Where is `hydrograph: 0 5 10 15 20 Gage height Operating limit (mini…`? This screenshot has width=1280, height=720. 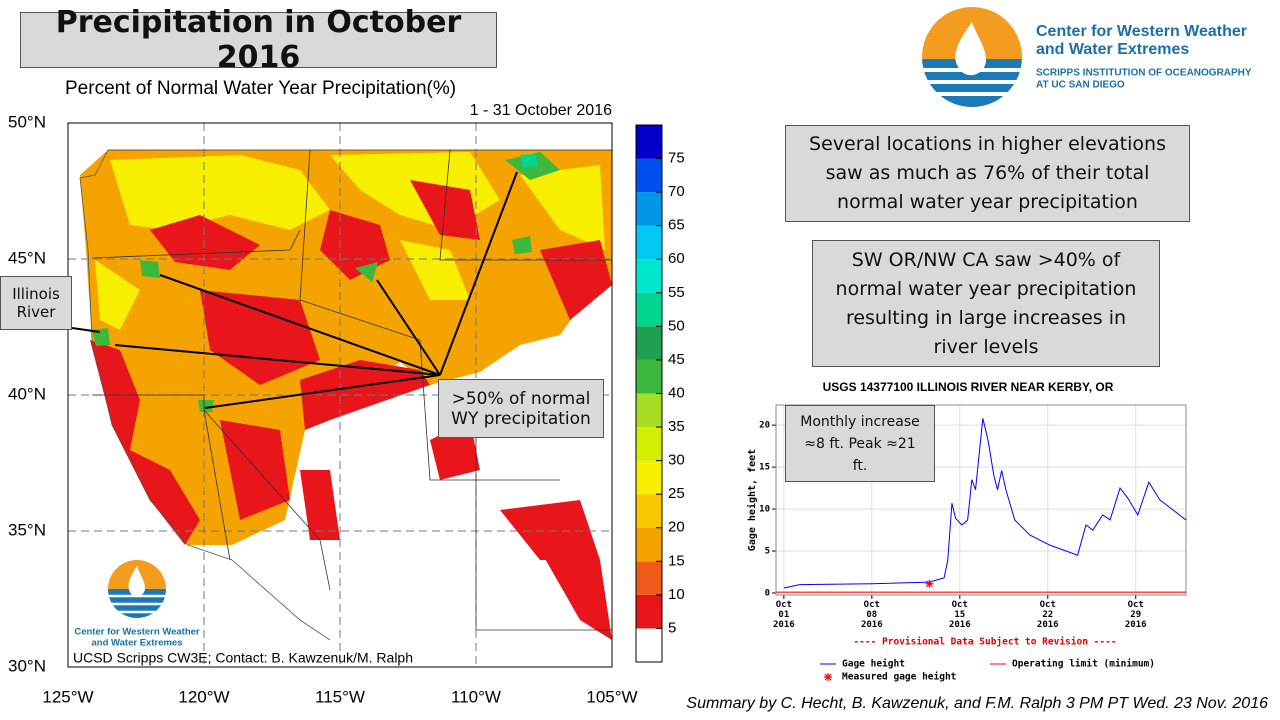 hydrograph: 0 5 10 15 20 Gage height Operating limit (mini… is located at coordinates (973, 543).